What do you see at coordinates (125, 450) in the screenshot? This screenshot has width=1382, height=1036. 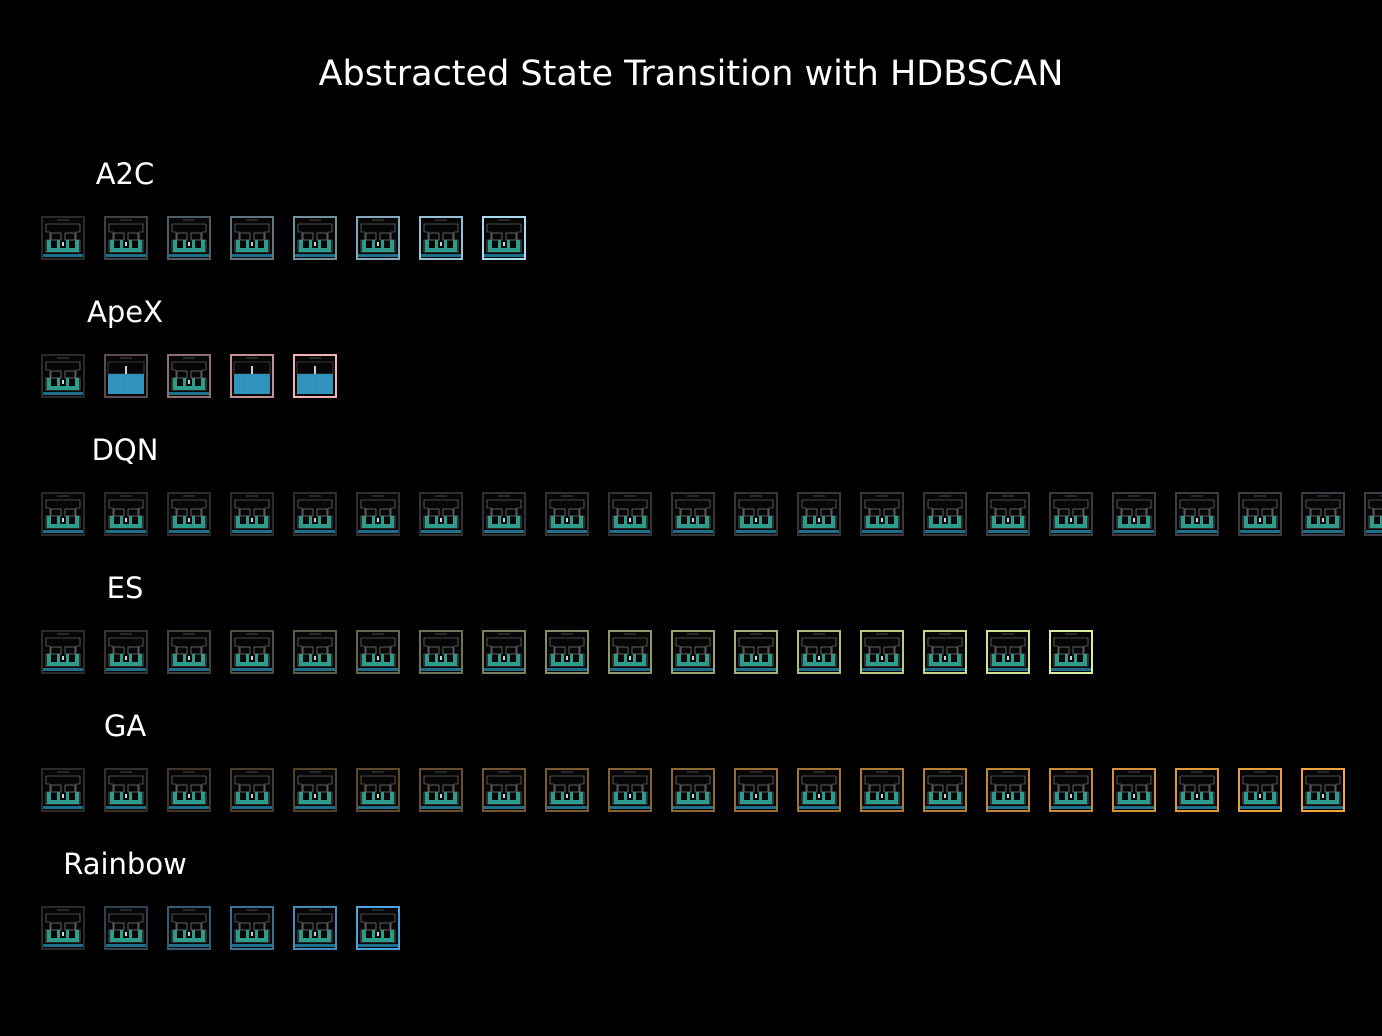 I see `row-label-dqn: DQN` at bounding box center [125, 450].